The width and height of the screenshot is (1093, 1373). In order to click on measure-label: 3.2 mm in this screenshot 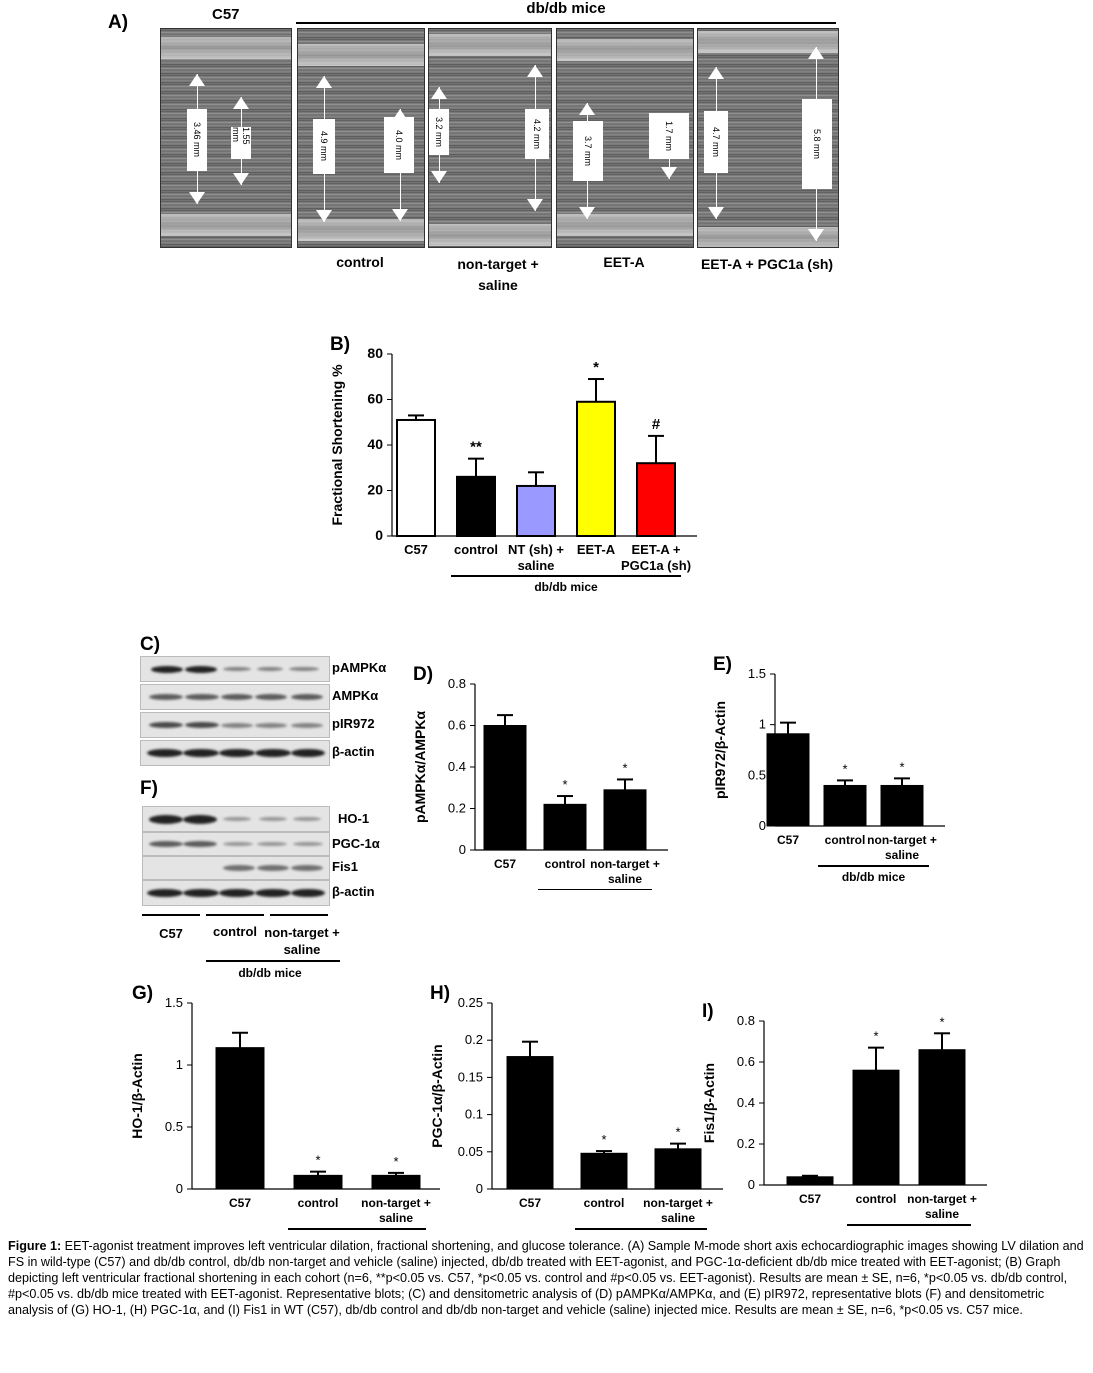, I will do `click(439, 132)`.